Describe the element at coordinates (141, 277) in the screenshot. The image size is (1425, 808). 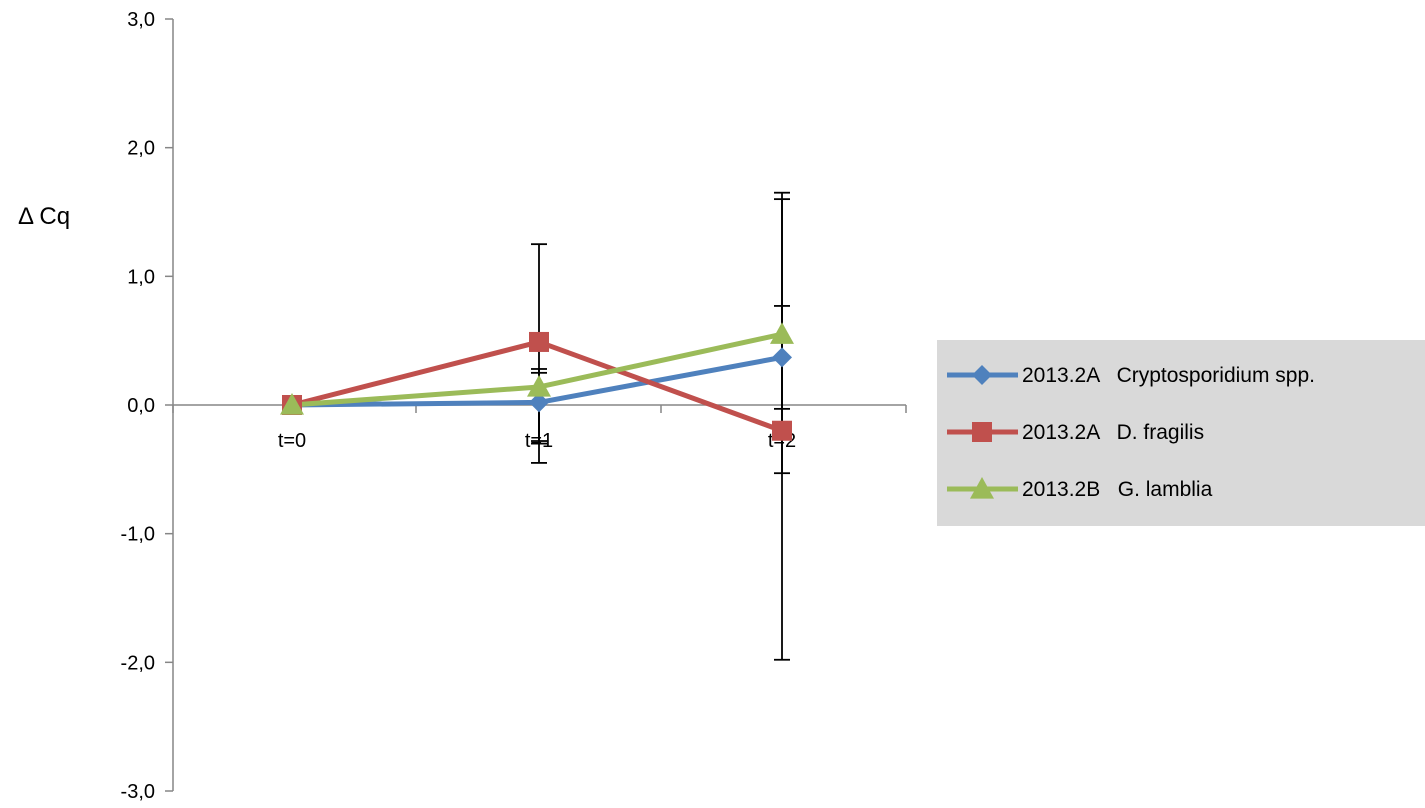
I see `y-tick-label: 1,0` at that location.